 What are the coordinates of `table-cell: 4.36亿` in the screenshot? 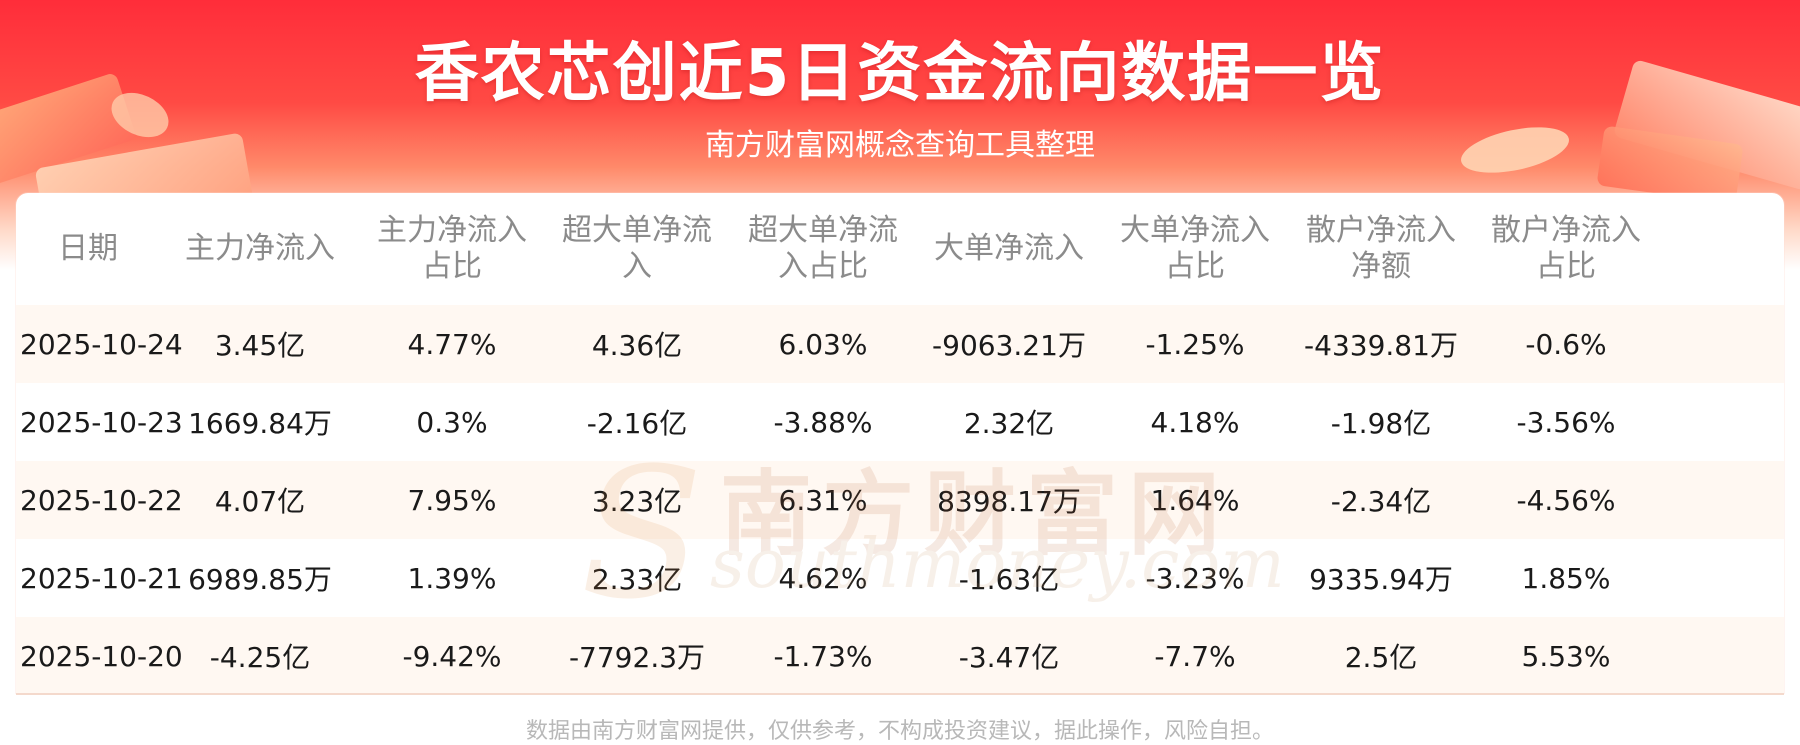 It's located at (637, 344).